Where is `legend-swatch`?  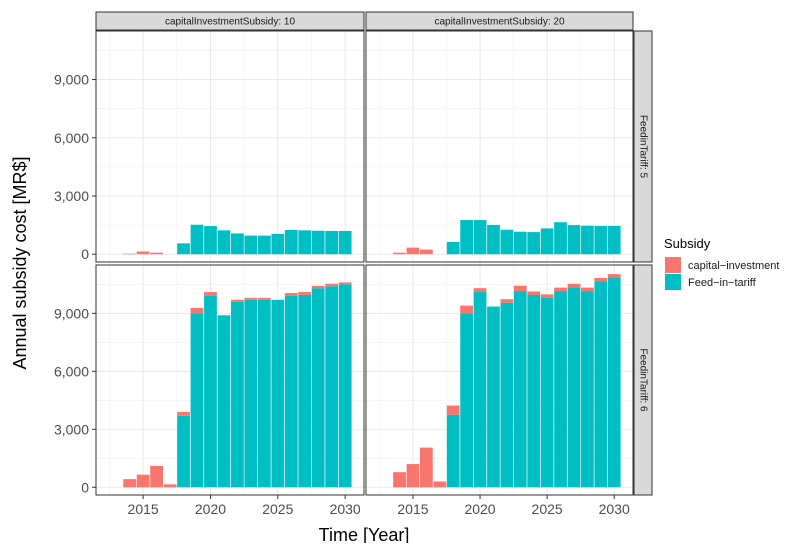
legend-swatch is located at coordinates (673, 265).